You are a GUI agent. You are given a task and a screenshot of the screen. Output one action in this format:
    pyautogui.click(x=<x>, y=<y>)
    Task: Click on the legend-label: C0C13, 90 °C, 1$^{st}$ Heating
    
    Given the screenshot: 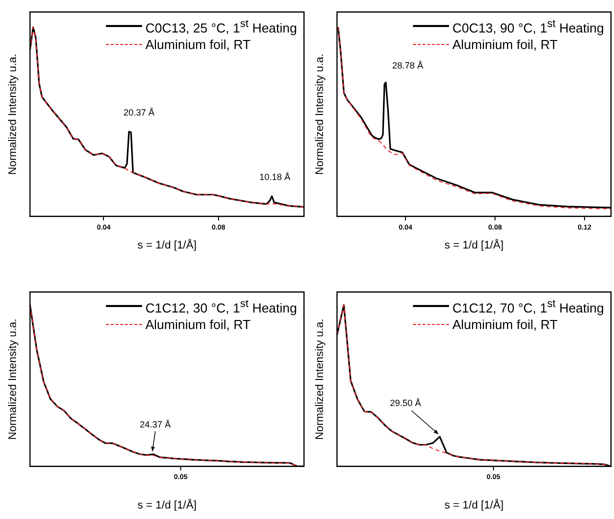 What is the action you would take?
    pyautogui.click(x=528, y=26)
    